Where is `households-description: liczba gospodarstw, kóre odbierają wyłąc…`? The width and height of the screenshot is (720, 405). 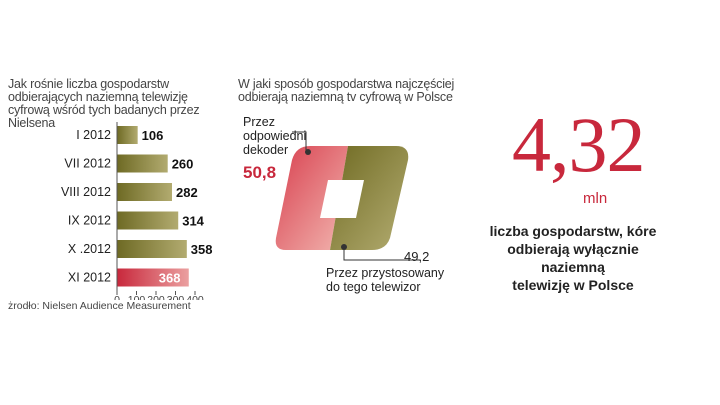 households-description: liczba gospodarstw, kóre odbierają wyłąc… is located at coordinates (573, 258).